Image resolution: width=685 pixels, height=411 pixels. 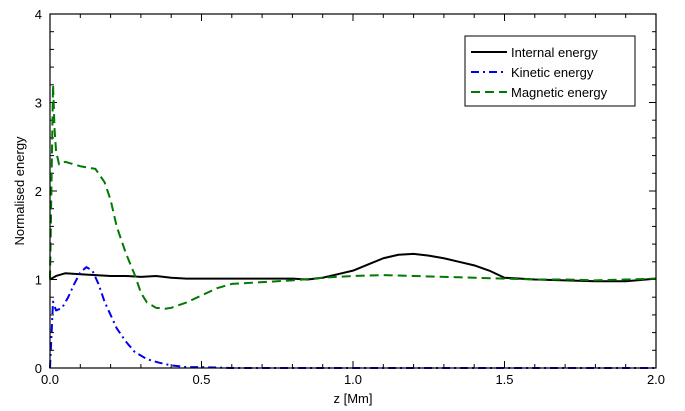 What do you see at coordinates (201, 379) in the screenshot?
I see `x-tick-label: 0.5` at bounding box center [201, 379].